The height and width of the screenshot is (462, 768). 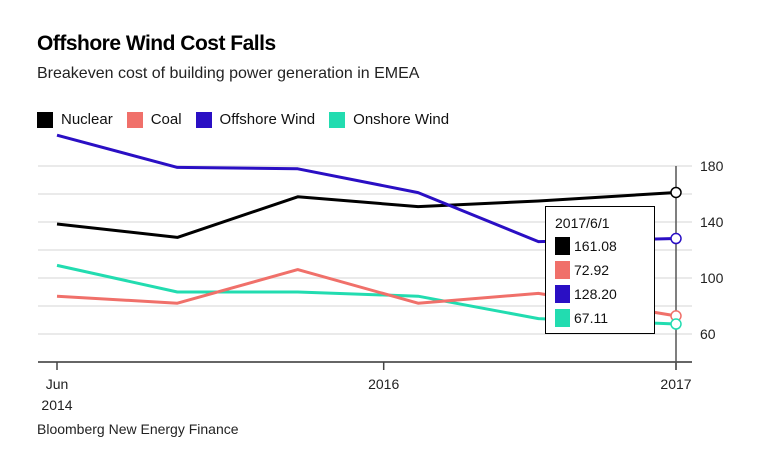 What do you see at coordinates (401, 119) in the screenshot?
I see `legend-label: Onshore Wind` at bounding box center [401, 119].